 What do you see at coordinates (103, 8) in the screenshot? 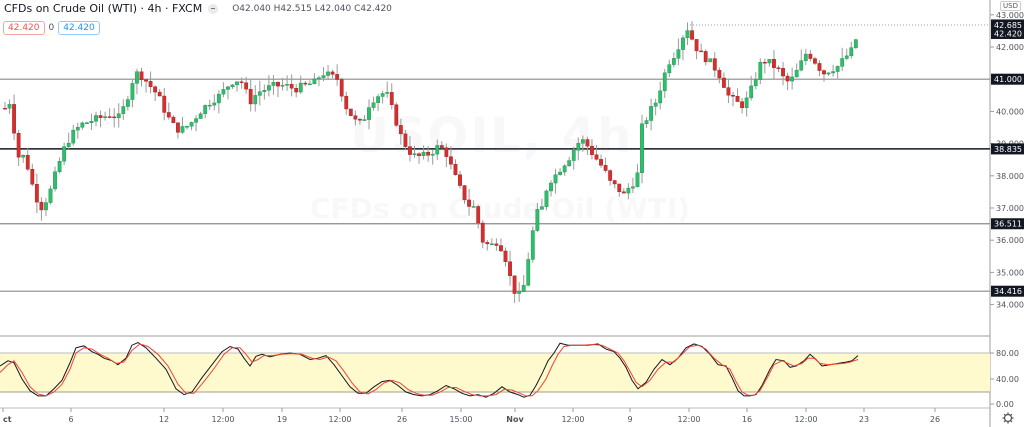
I see `symbol-title: CFDs on Crude Oil (WTI) · 4h · FXCM` at bounding box center [103, 8].